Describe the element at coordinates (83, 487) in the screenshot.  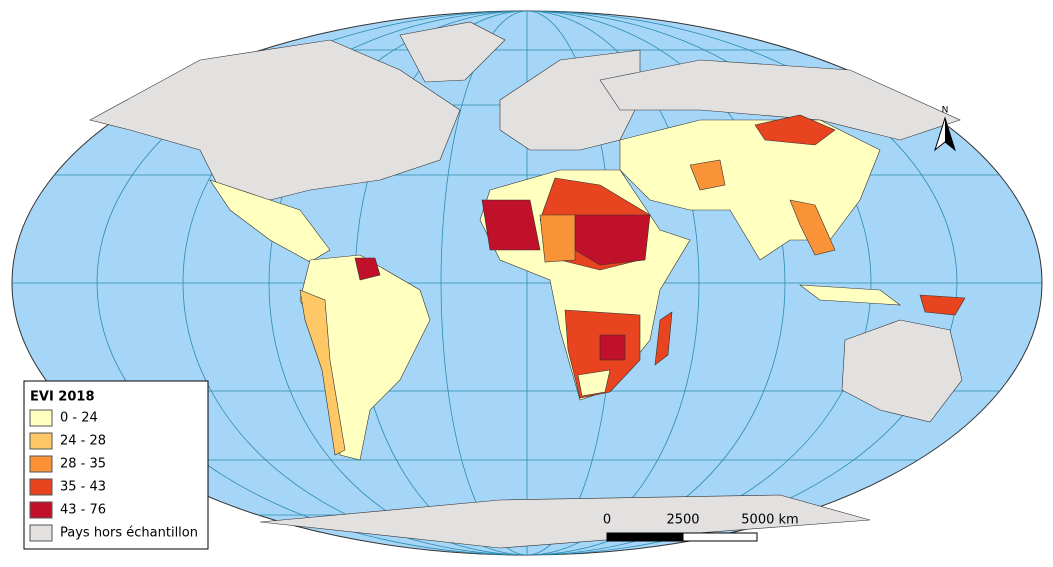
I see `legend-label: 35 - 43` at that location.